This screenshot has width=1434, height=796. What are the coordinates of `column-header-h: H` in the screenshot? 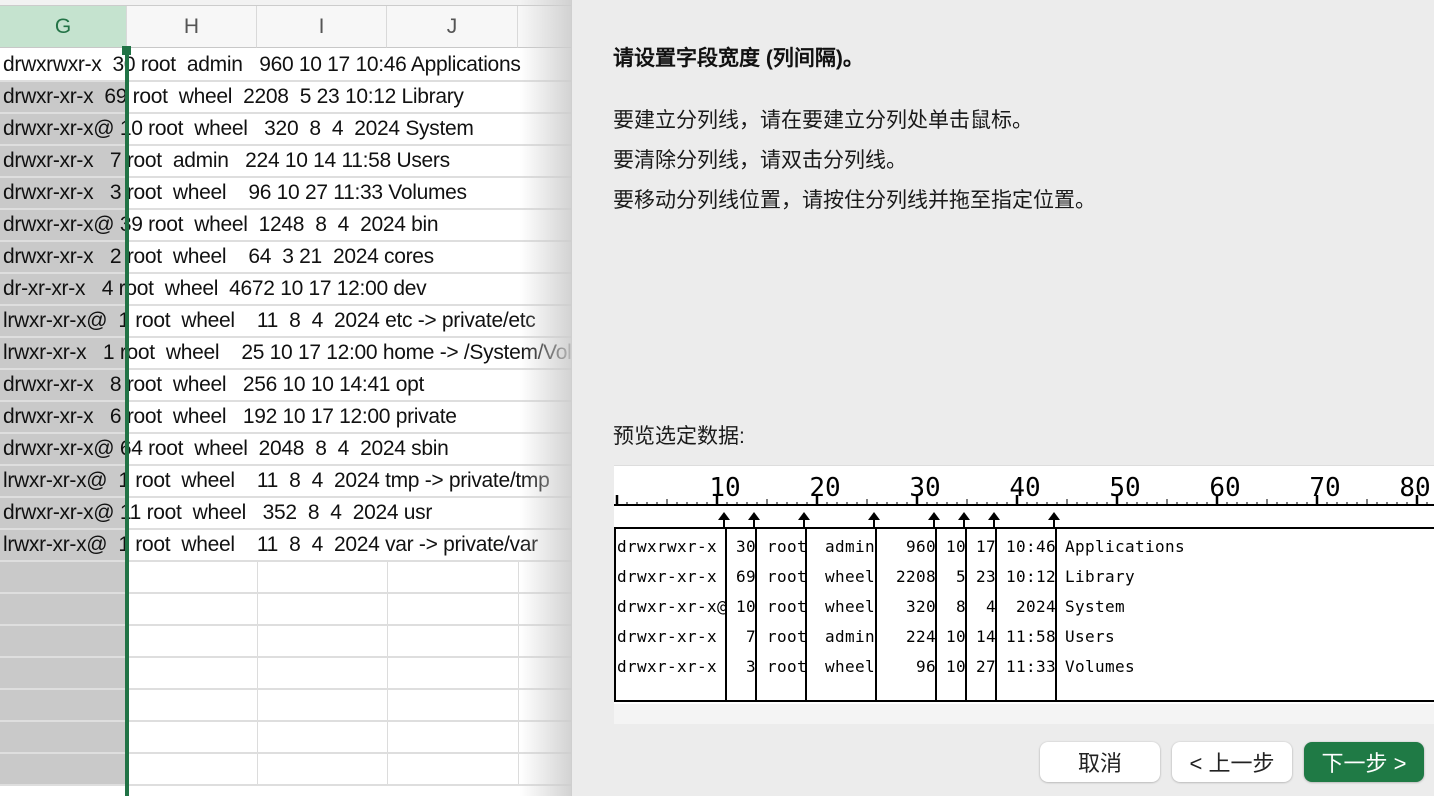 It's located at (192, 27).